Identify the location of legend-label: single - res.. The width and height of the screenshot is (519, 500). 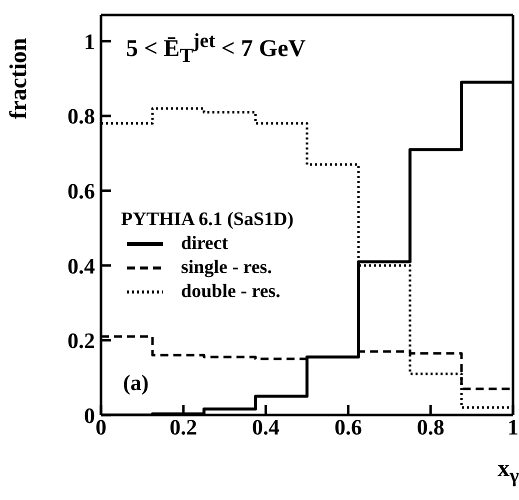
(226, 268).